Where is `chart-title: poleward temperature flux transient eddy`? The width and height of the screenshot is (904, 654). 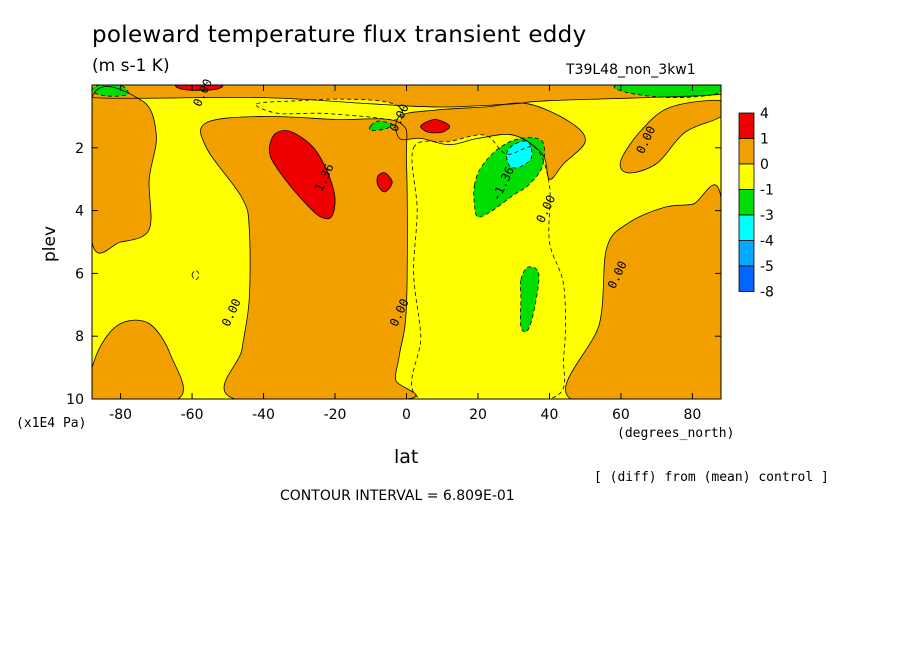
chart-title: poleward temperature flux transient eddy is located at coordinates (339, 35).